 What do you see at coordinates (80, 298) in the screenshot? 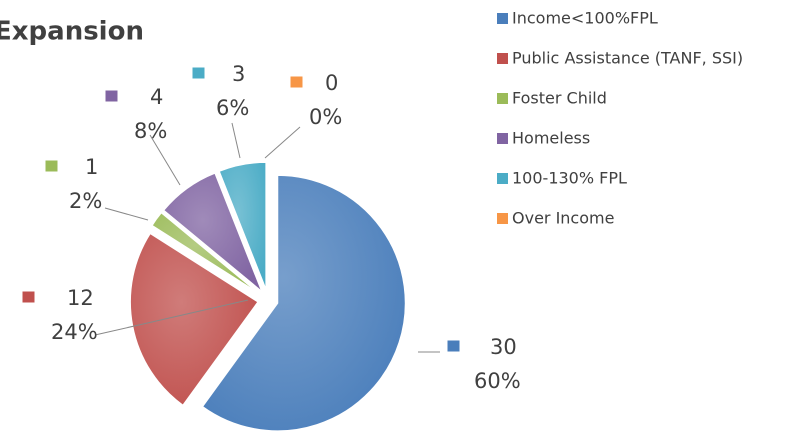
I see `data-label: 12` at bounding box center [80, 298].